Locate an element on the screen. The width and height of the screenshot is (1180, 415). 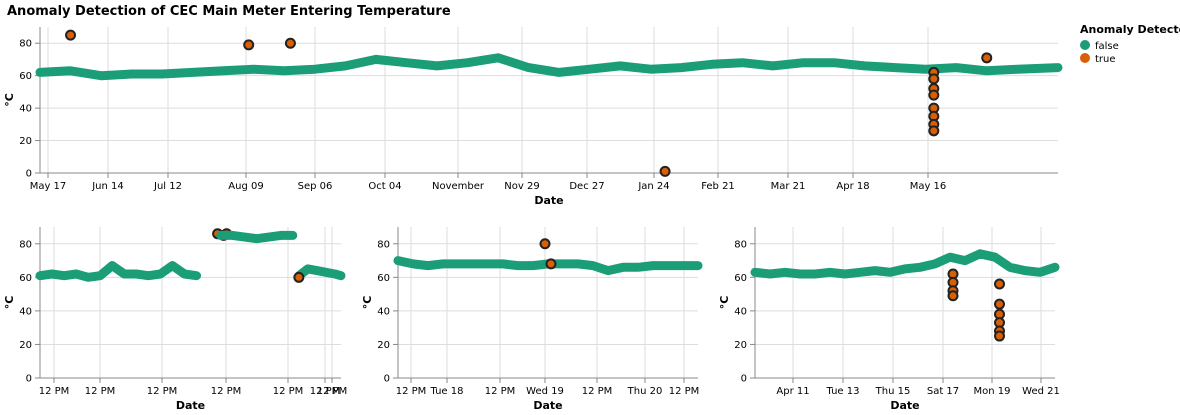
x-tick-label: Apr 11 is located at coordinates (792, 391).